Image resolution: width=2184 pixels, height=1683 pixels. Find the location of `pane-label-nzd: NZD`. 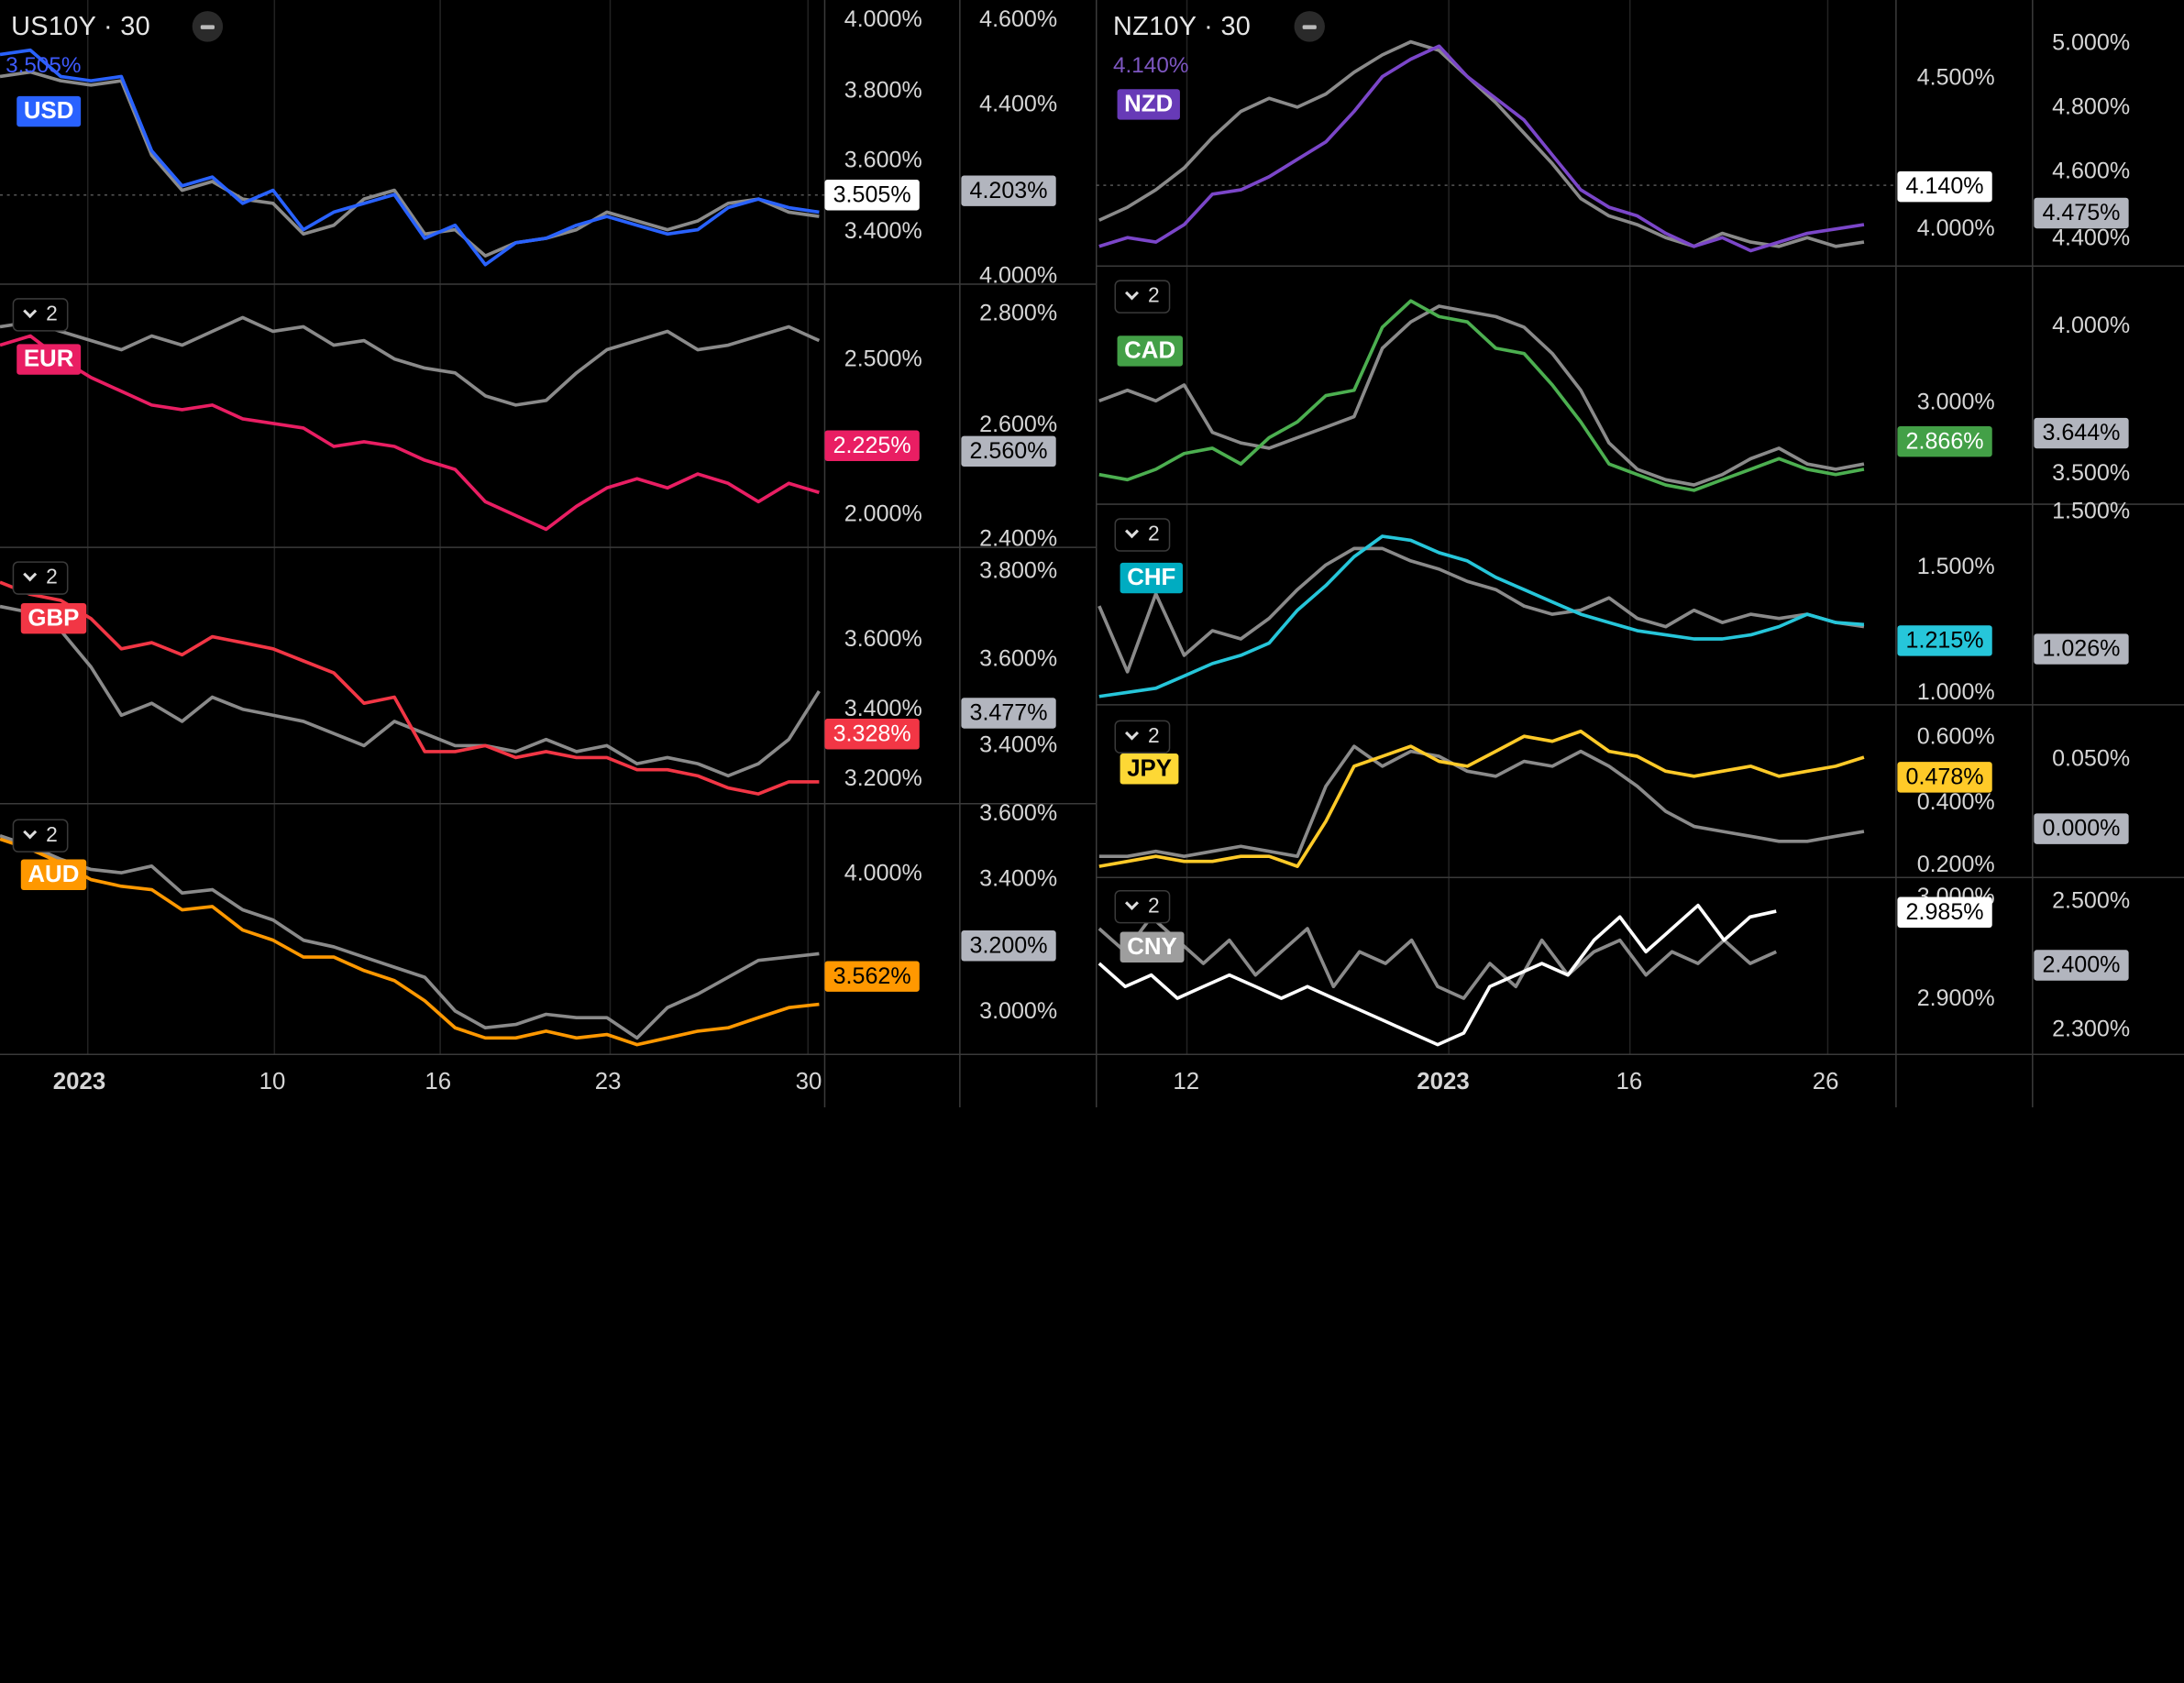

pane-label-nzd: NZD is located at coordinates (1148, 104).